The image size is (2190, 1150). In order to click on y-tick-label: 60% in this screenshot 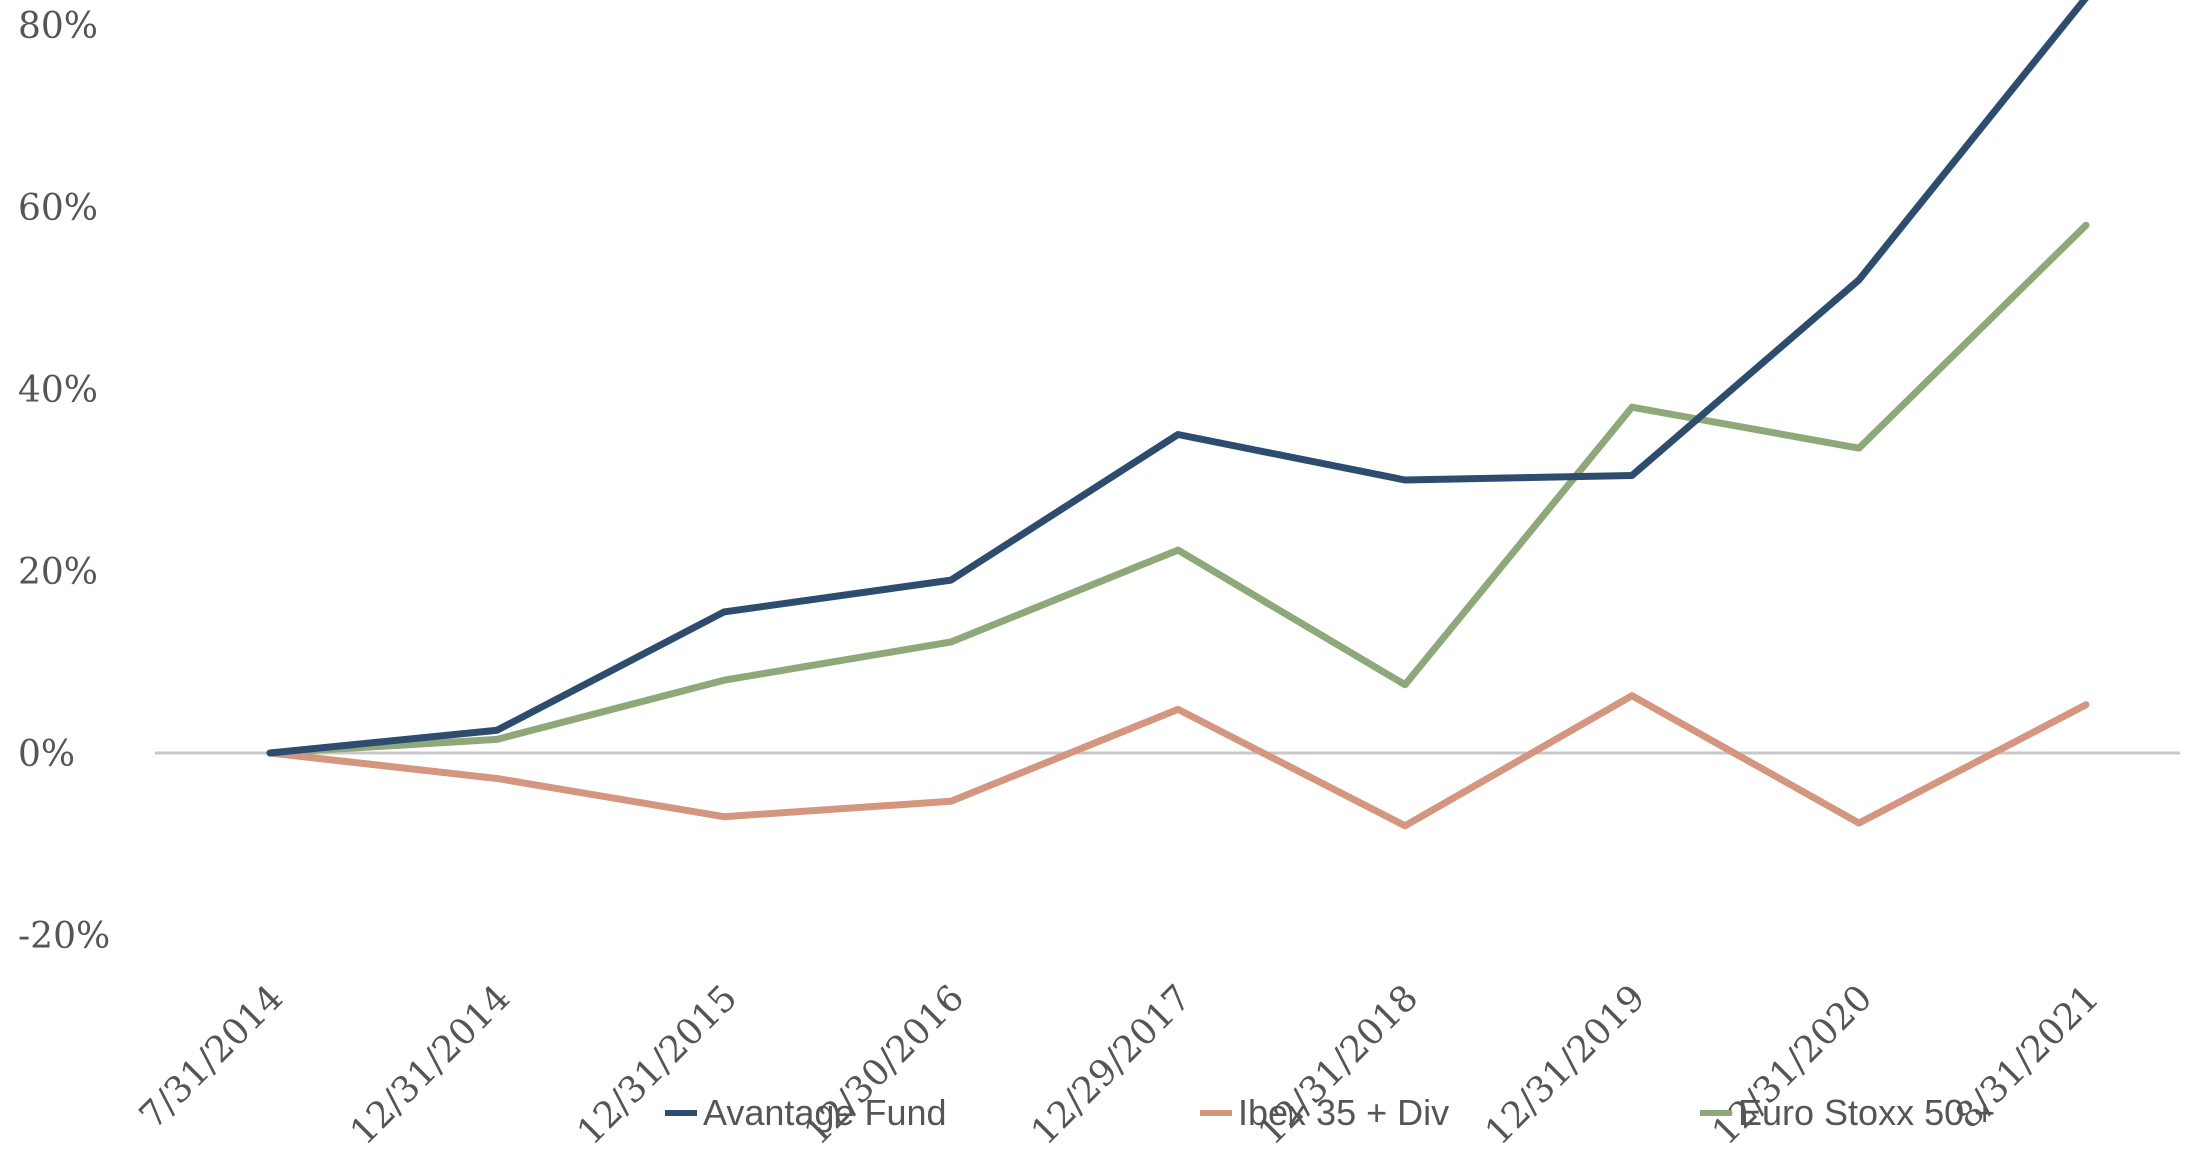, I will do `click(58, 208)`.